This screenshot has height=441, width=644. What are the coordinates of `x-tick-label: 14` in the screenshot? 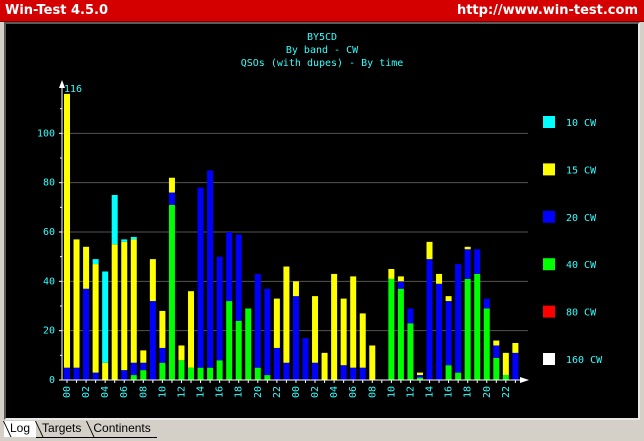 It's located at (201, 392).